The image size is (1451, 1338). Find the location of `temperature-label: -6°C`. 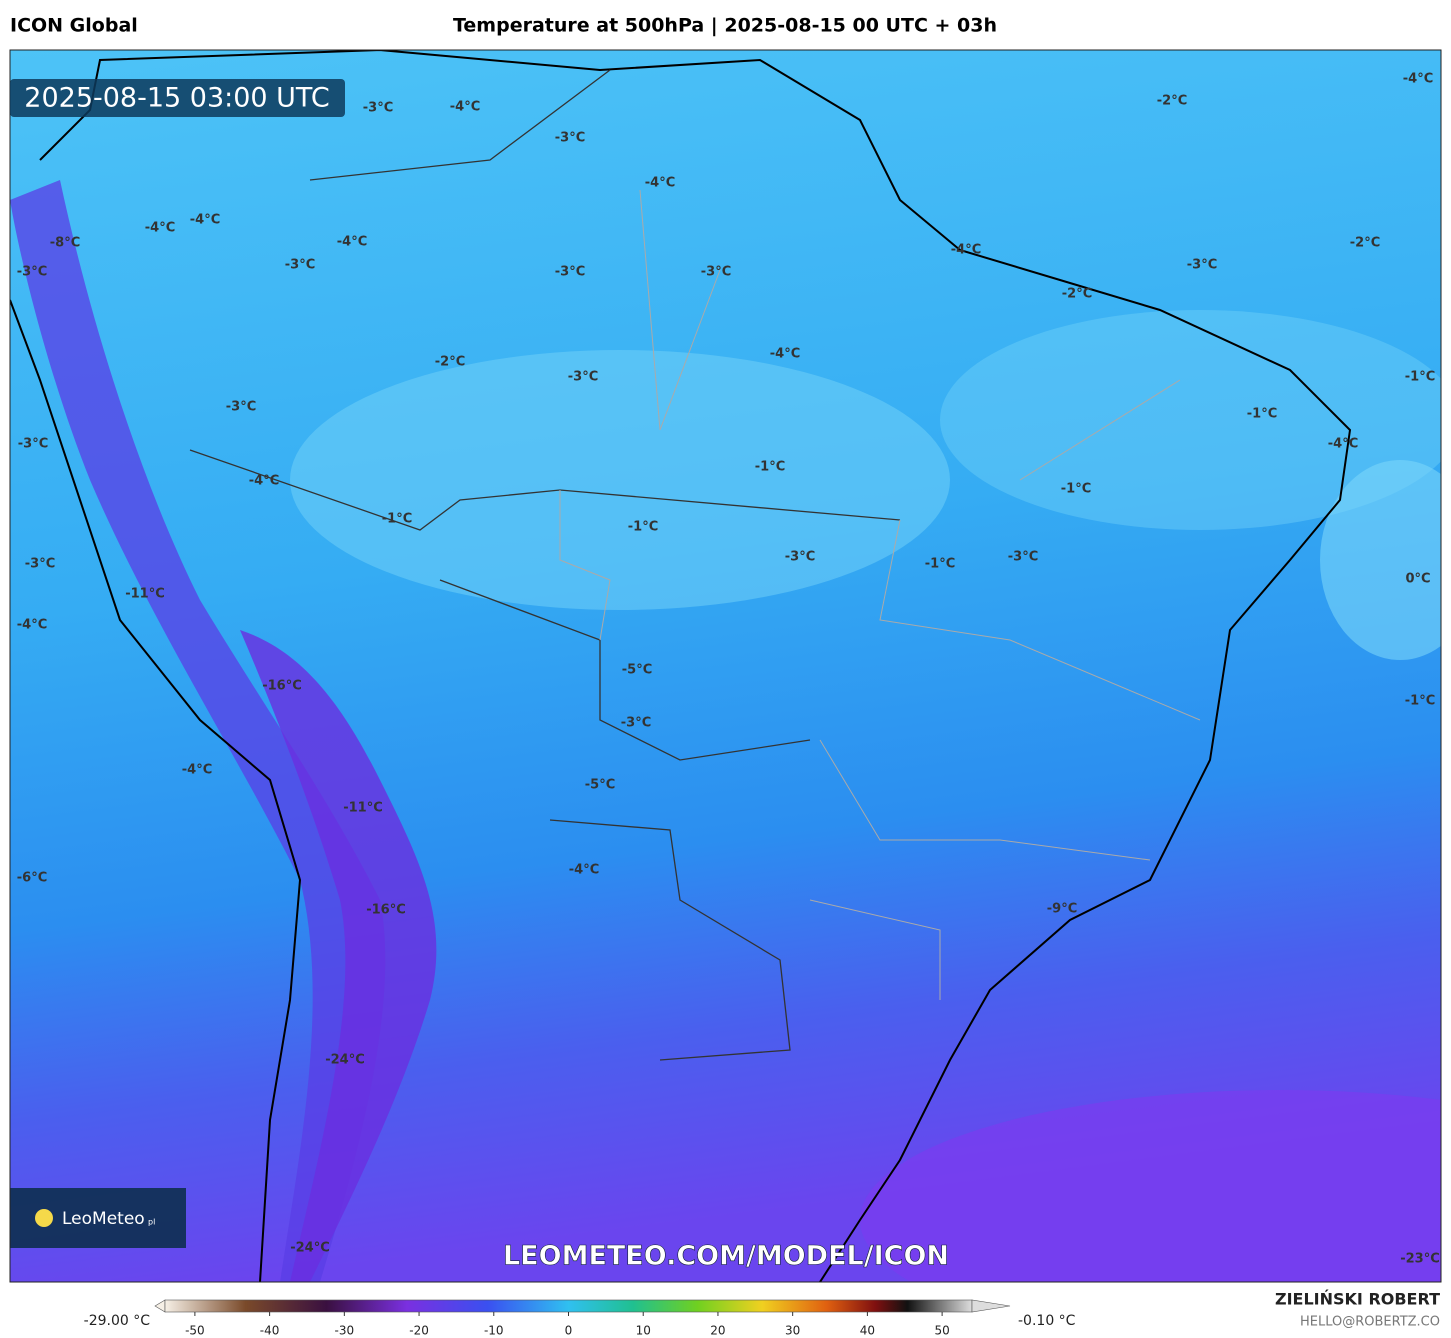

temperature-label: -6°C is located at coordinates (32, 878).